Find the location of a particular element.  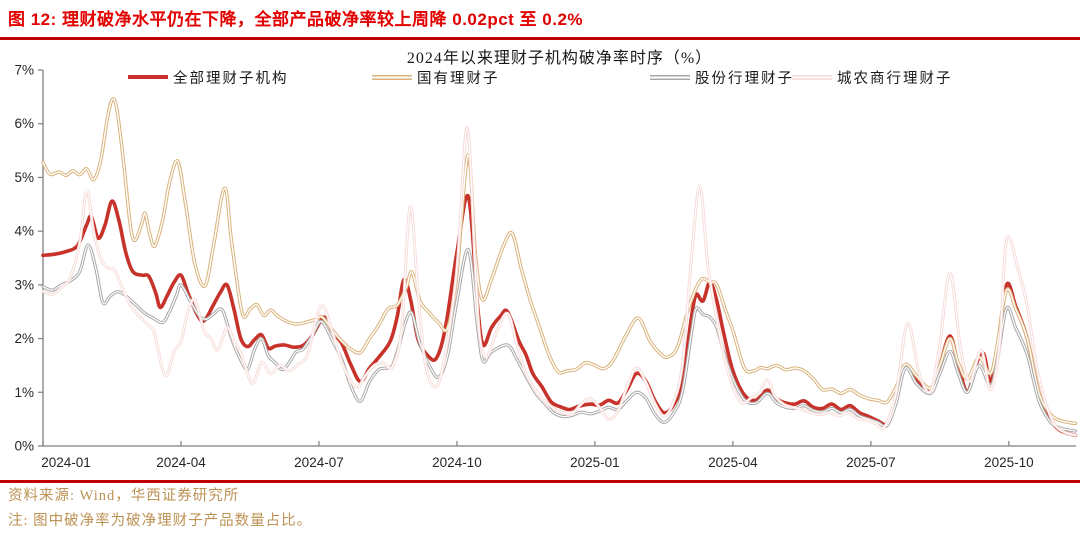

x-axis-label: 2025-01 is located at coordinates (595, 462).